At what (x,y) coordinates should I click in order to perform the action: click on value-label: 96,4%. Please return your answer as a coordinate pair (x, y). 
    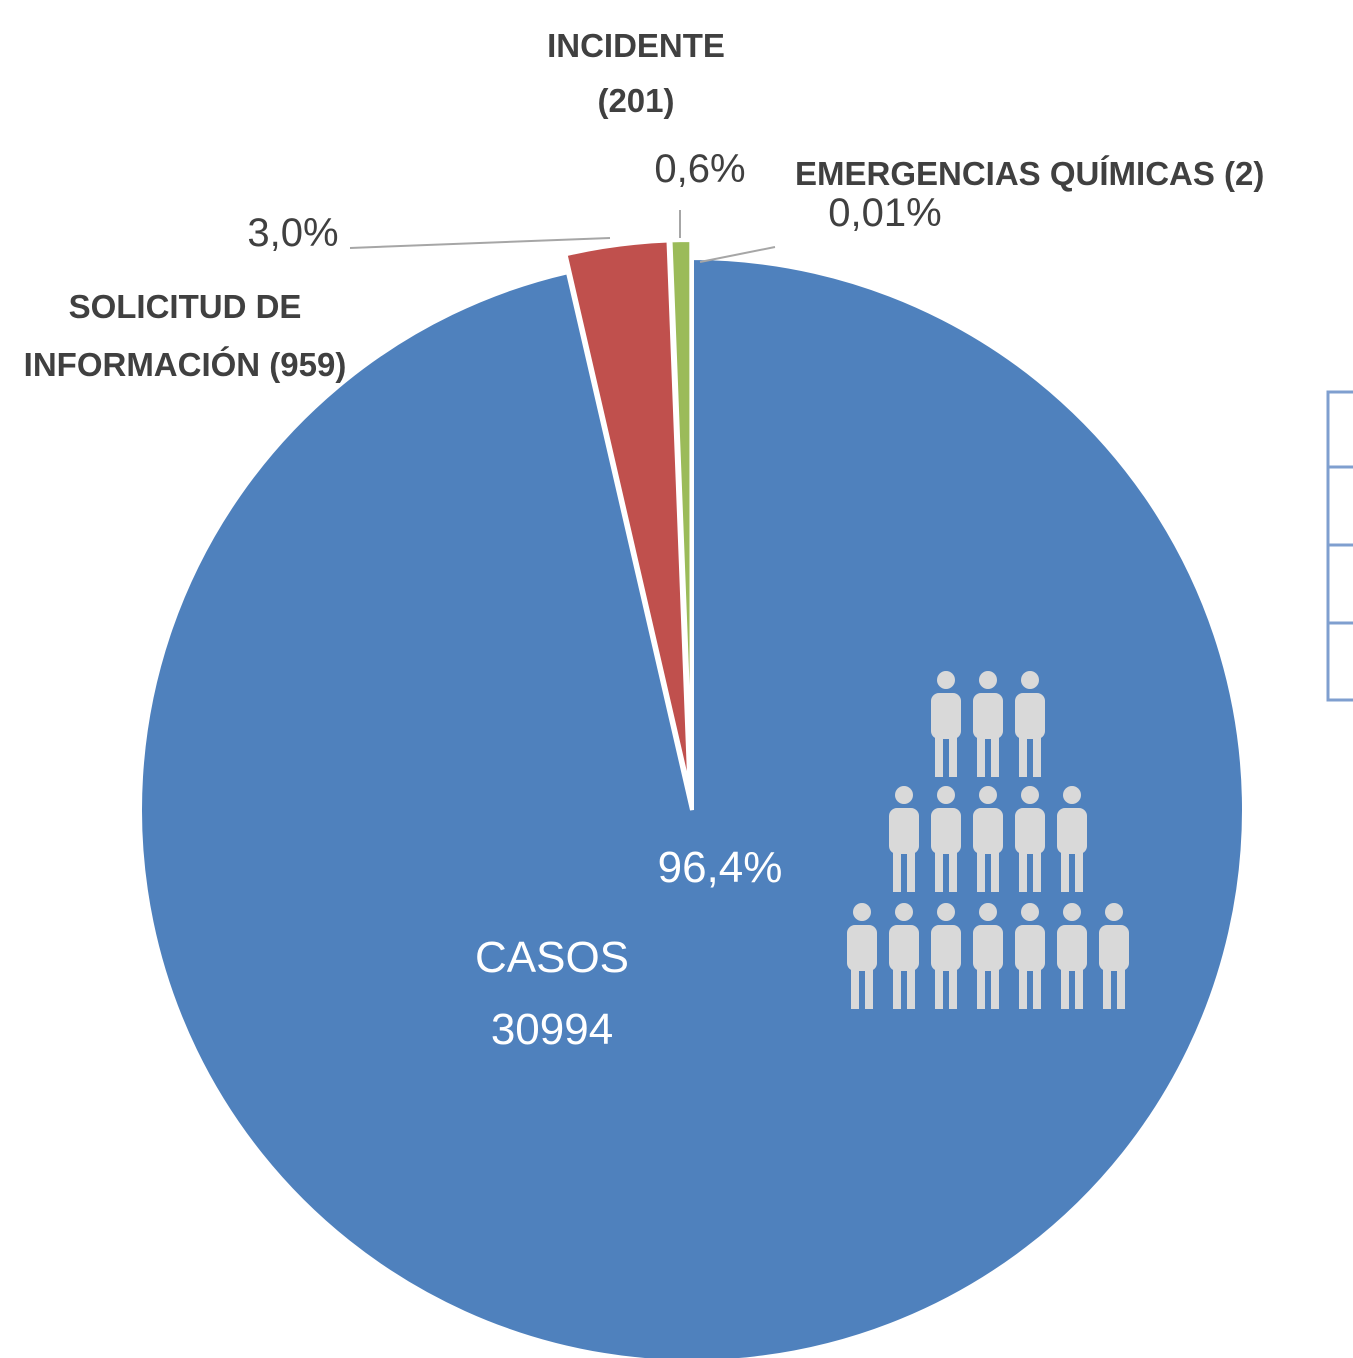
    Looking at the image, I should click on (720, 867).